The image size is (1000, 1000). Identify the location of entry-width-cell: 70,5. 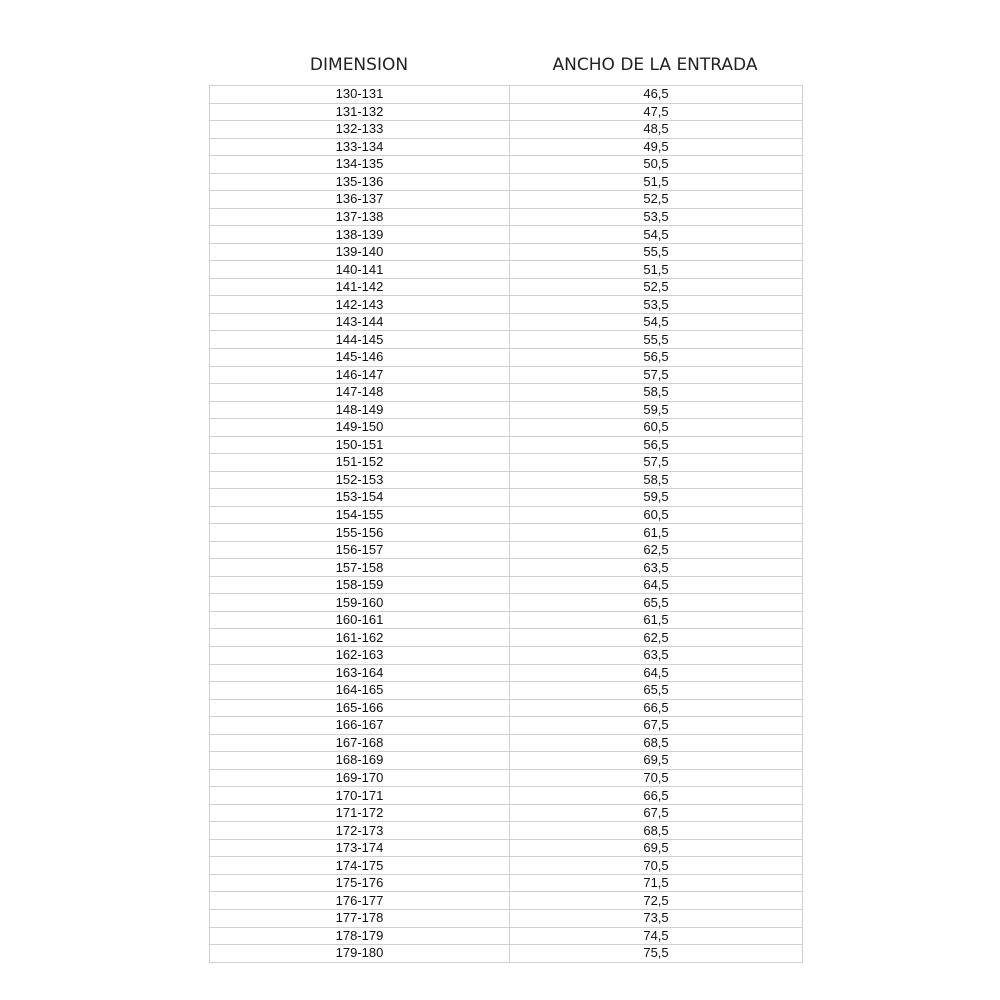
(656, 778).